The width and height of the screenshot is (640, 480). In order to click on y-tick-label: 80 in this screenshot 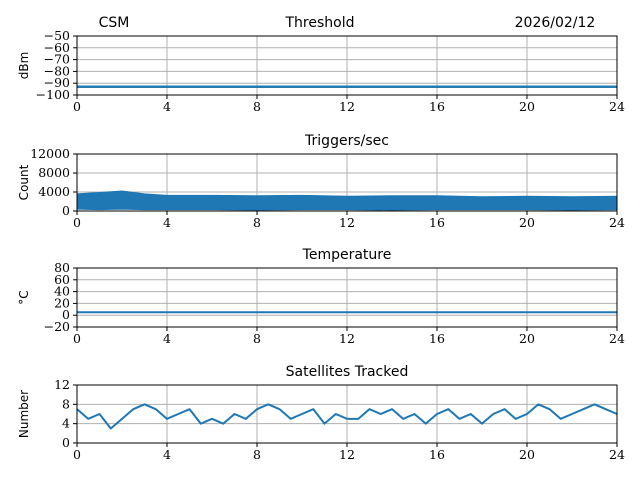, I will do `click(62, 267)`.